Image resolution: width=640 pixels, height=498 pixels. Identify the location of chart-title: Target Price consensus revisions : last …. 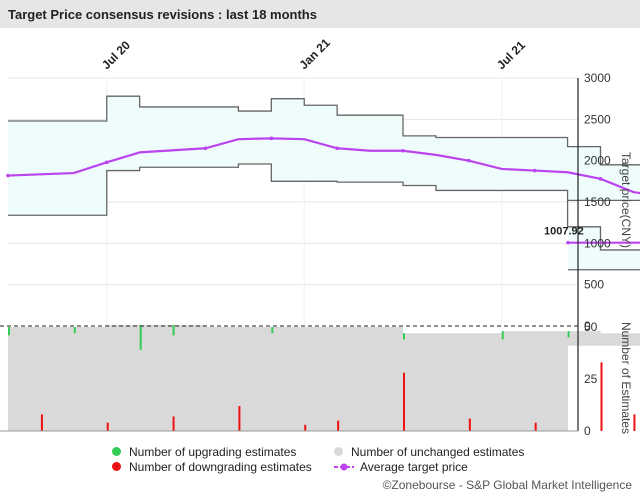
(162, 14).